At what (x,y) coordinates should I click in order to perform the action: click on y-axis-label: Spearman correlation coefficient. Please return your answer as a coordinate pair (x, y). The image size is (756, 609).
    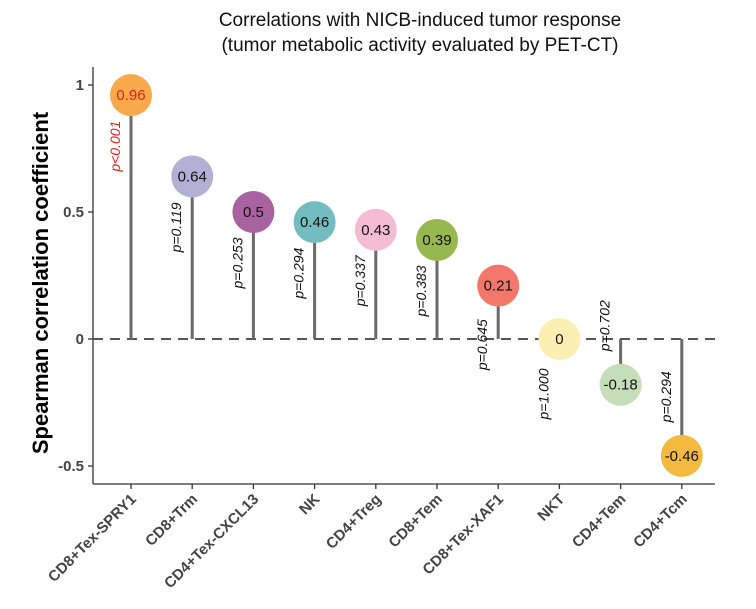
    Looking at the image, I should click on (40, 282).